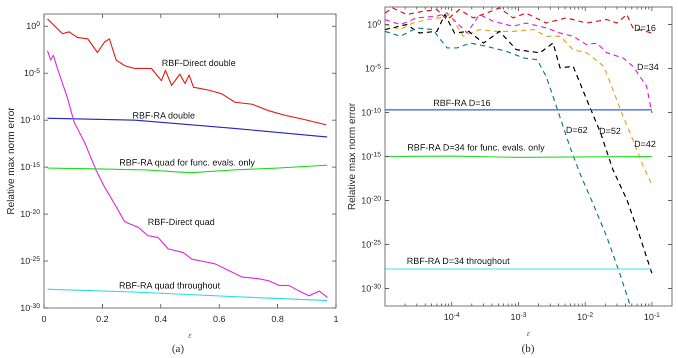  I want to click on series-label: RBF-RA quad throughout, so click(170, 286).